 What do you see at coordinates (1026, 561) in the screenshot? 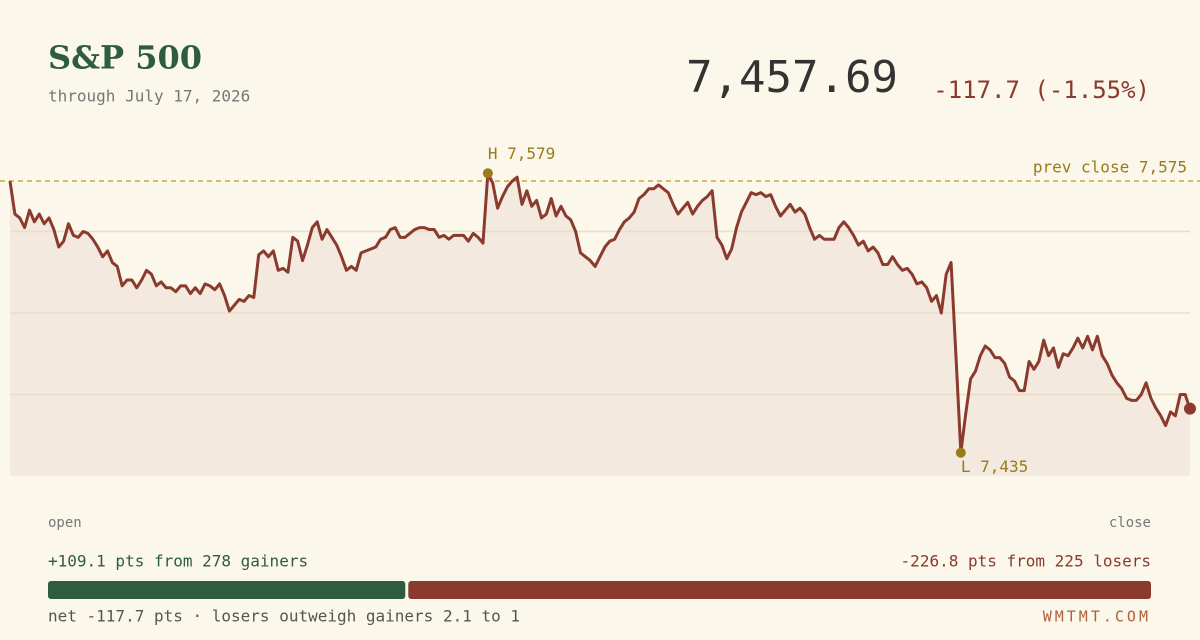
I see `losers-label: -226.8 pts from 225 losers` at bounding box center [1026, 561].